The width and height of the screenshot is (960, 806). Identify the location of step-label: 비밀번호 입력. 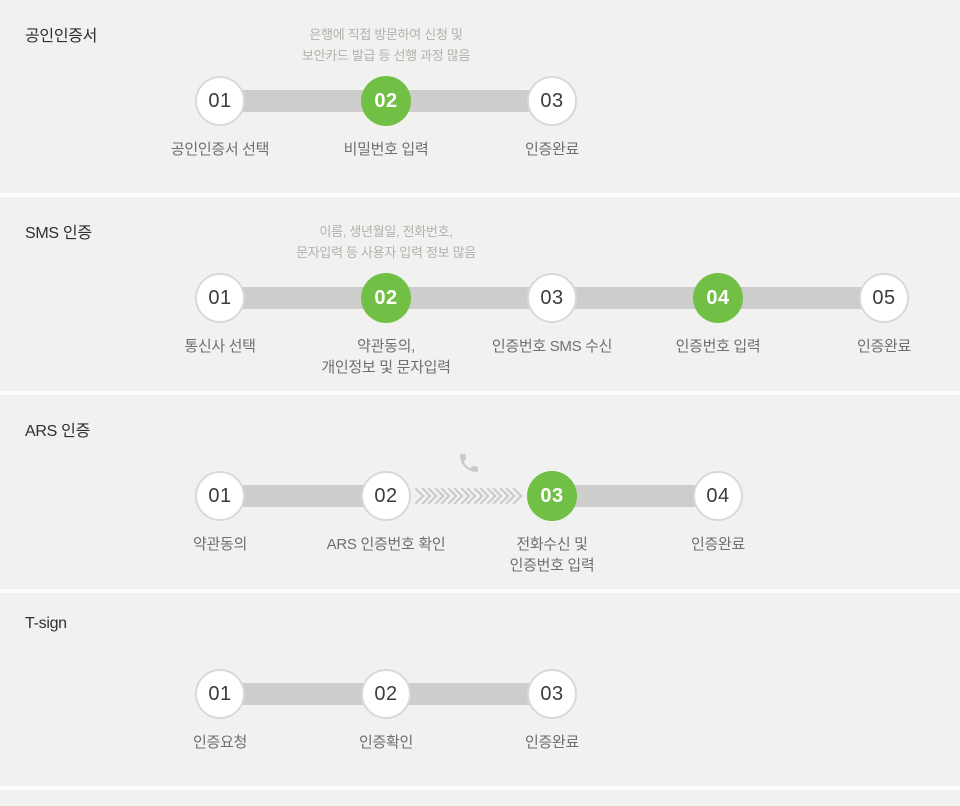
(386, 149).